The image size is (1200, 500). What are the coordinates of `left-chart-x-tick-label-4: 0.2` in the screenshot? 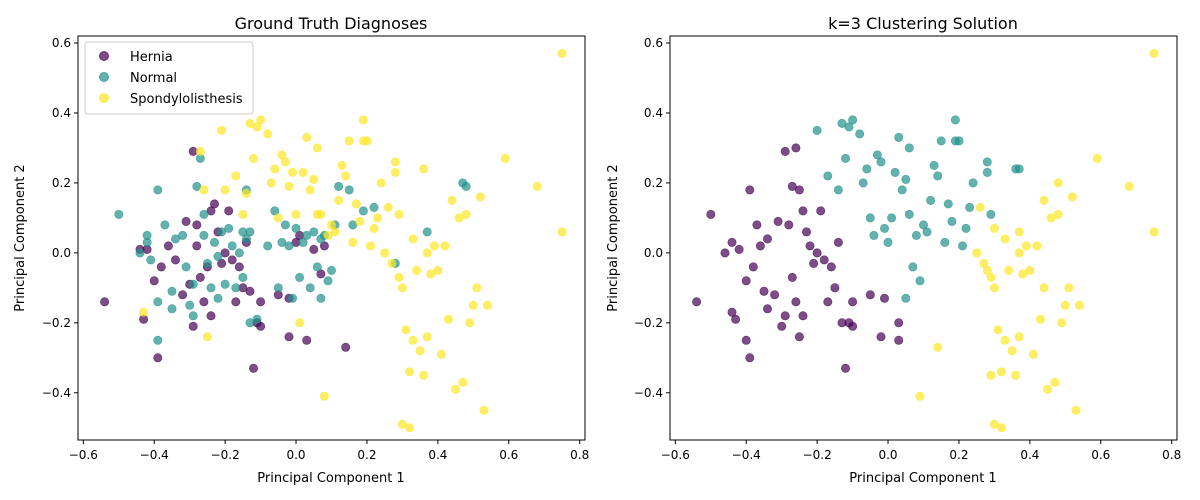 It's located at (366, 455).